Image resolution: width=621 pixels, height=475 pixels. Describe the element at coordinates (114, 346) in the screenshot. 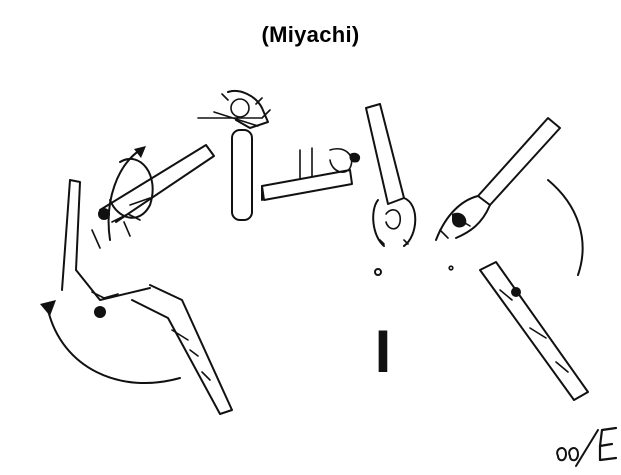

I see `rotation-arc-left` at that location.